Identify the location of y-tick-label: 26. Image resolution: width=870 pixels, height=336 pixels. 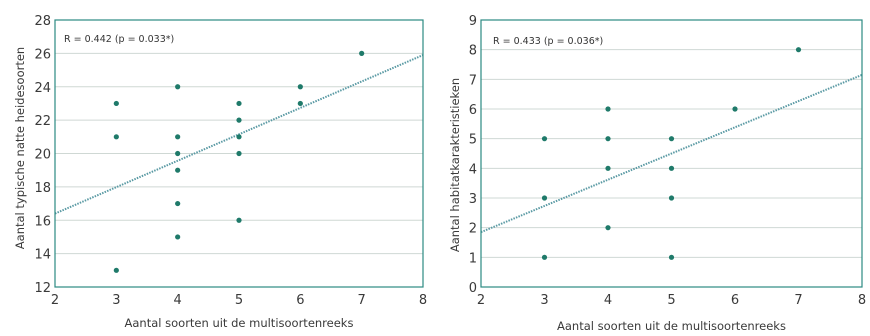
(42, 54).